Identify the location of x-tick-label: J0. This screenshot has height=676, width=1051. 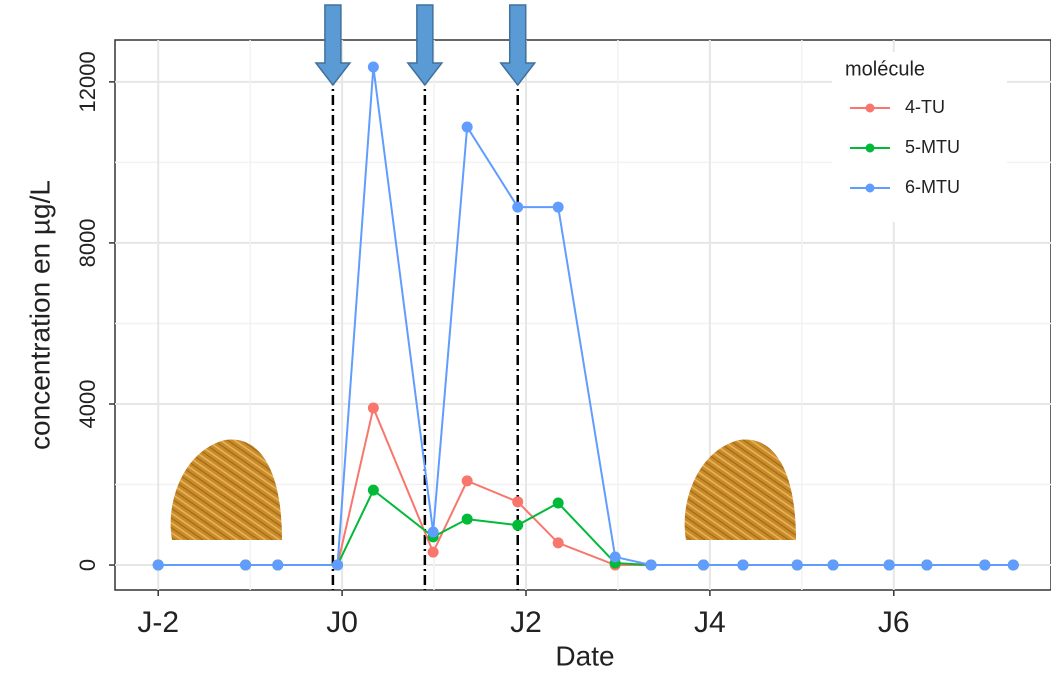
(342, 622).